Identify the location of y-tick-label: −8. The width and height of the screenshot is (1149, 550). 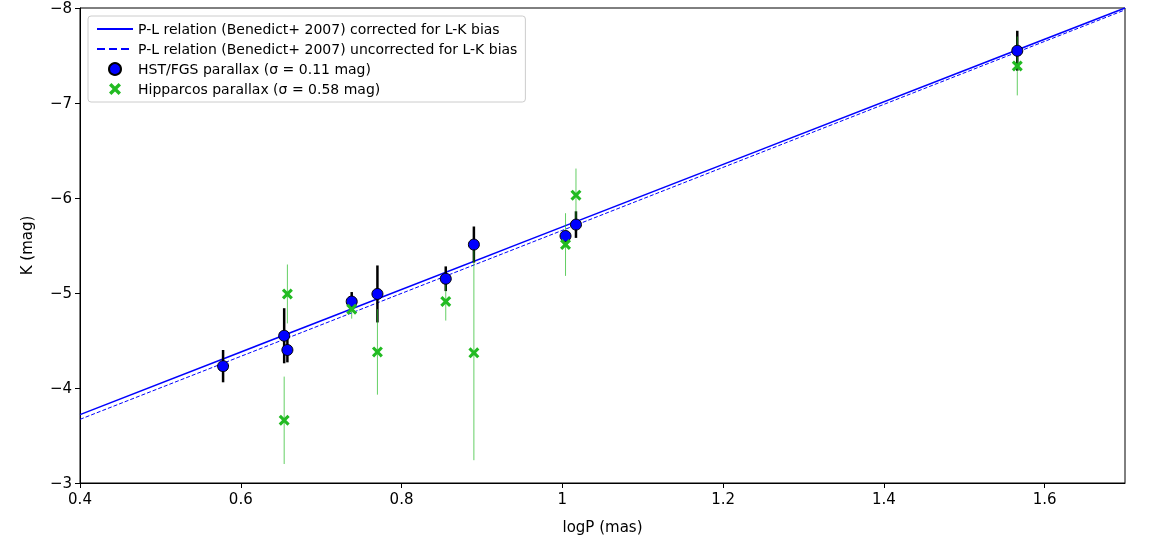
(60, 8).